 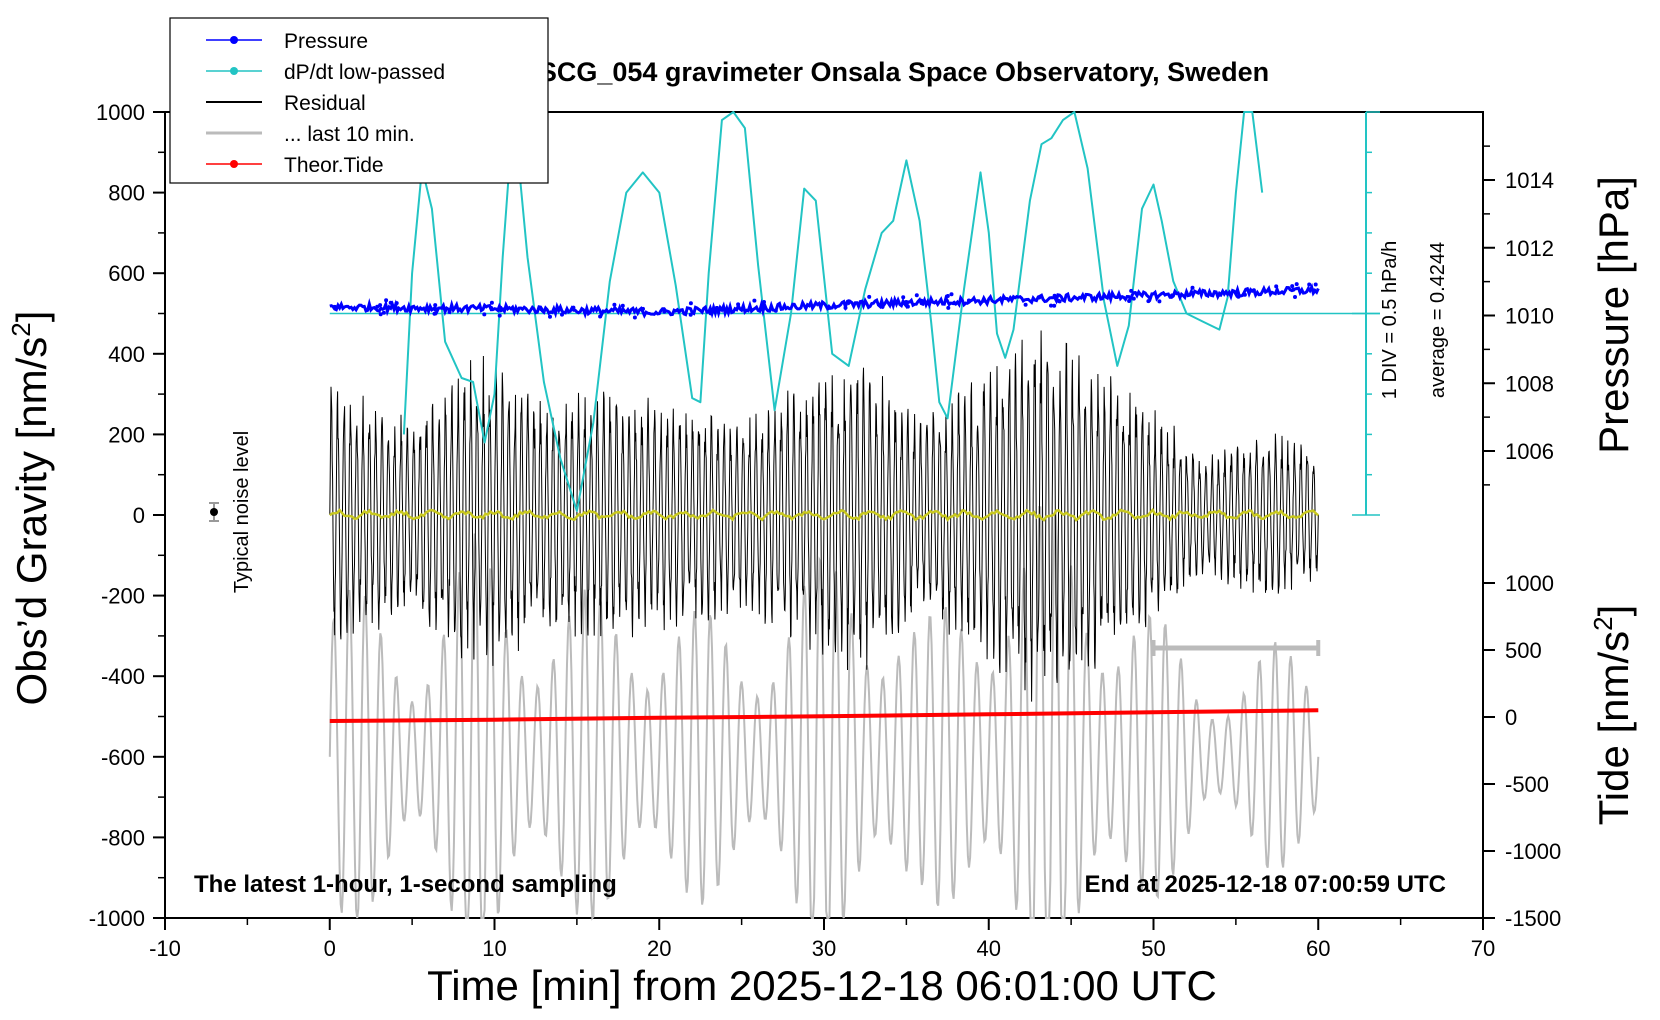 What do you see at coordinates (822, 985) in the screenshot?
I see `x-axis-label: Time [min] from 2025-12-18 06:01:00 UTC` at bounding box center [822, 985].